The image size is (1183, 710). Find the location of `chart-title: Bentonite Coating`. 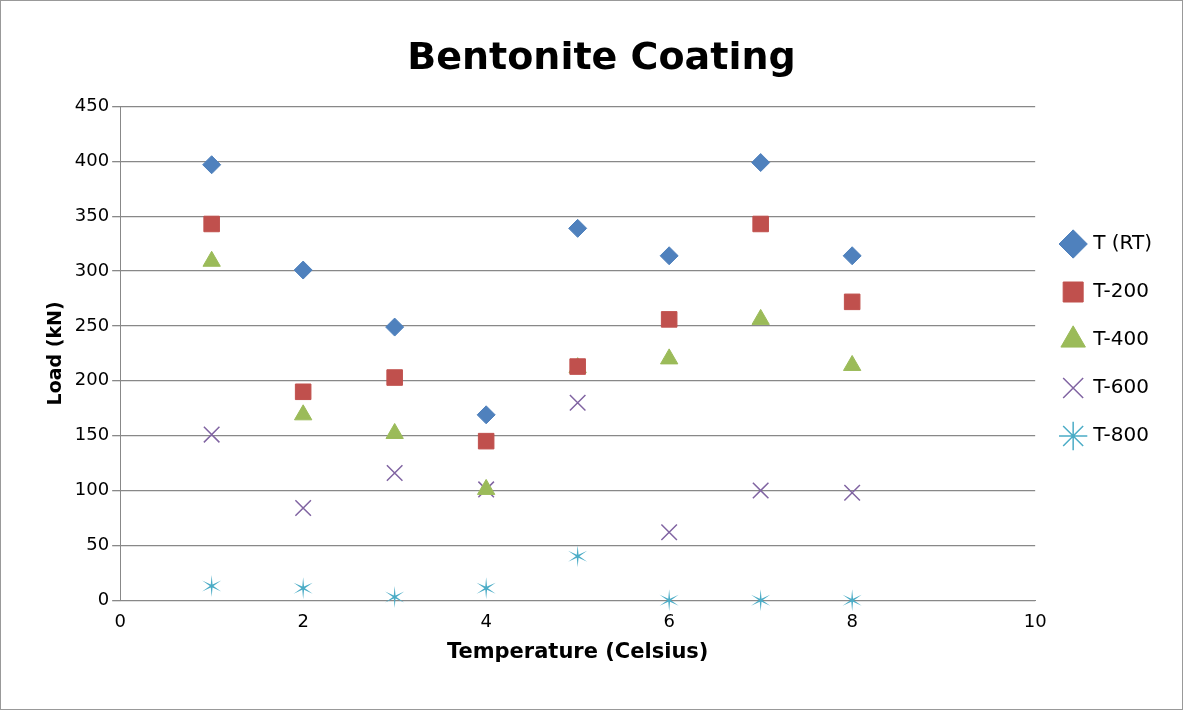

chart-title: Bentonite Coating is located at coordinates (601, 55).